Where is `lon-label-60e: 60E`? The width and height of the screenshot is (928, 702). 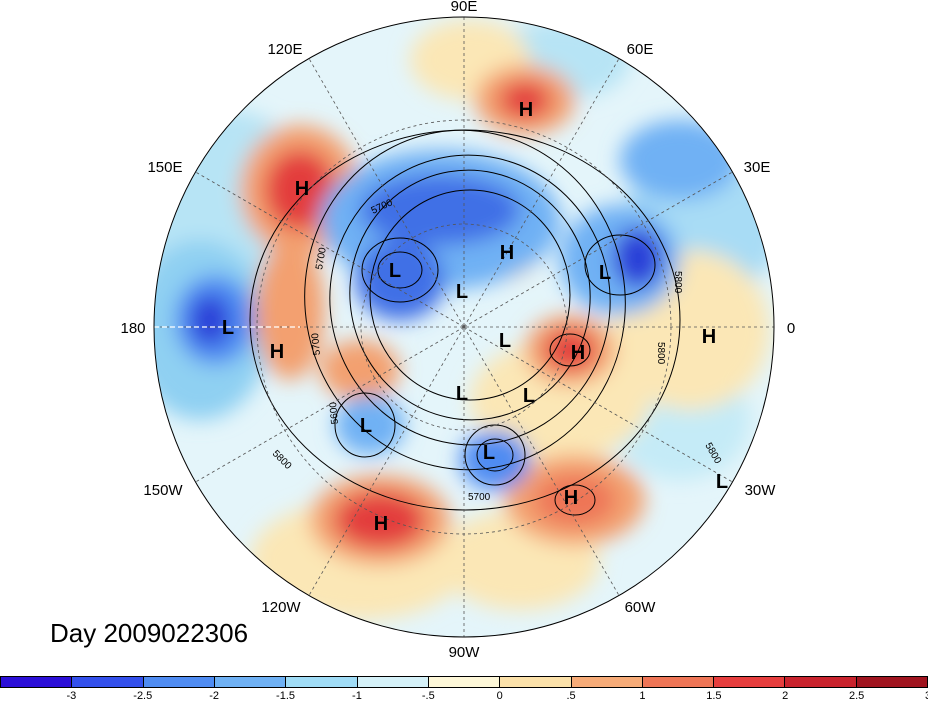
lon-label-60e: 60E is located at coordinates (640, 49).